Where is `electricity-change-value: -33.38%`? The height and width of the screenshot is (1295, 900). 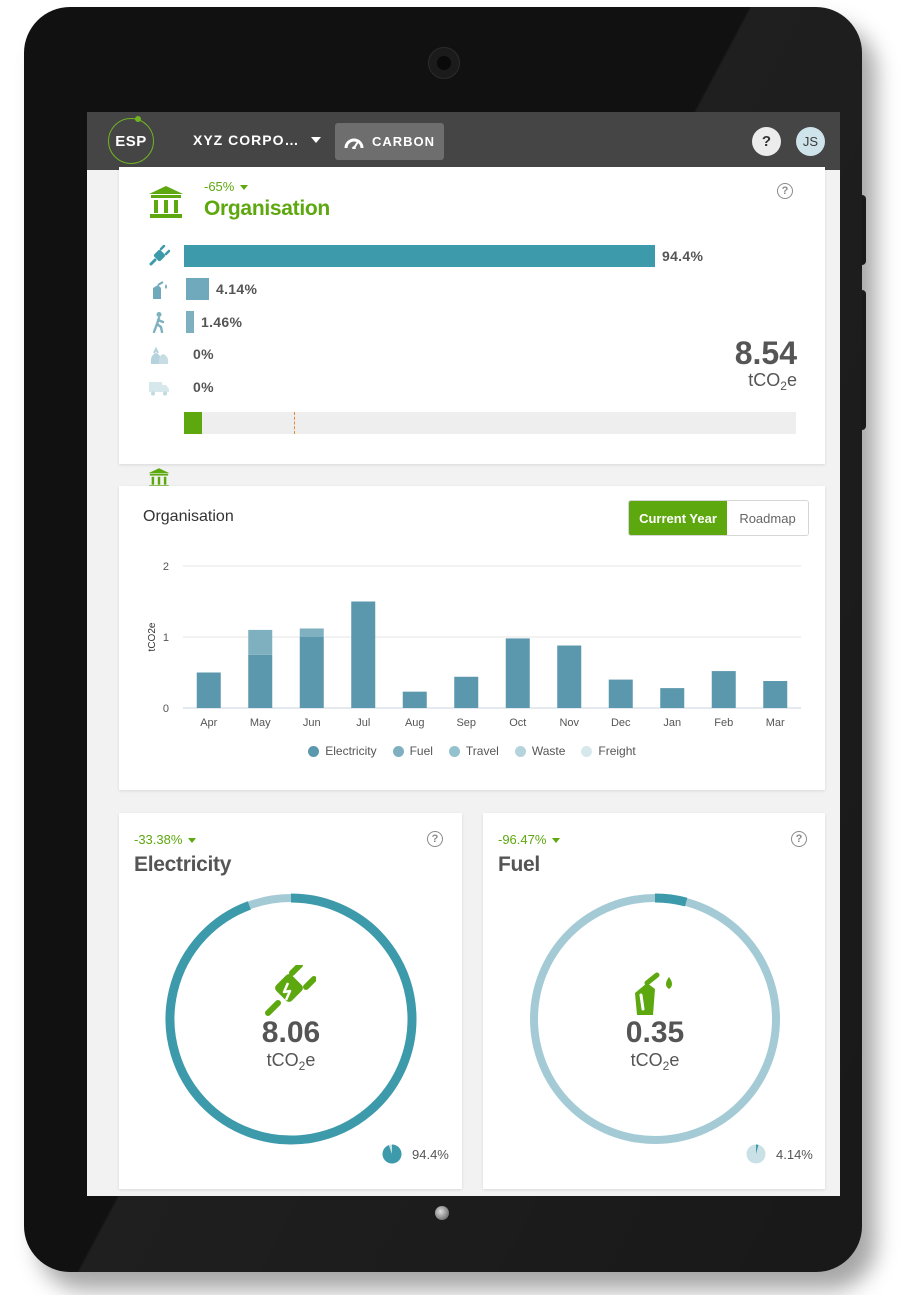 electricity-change-value: -33.38% is located at coordinates (158, 839).